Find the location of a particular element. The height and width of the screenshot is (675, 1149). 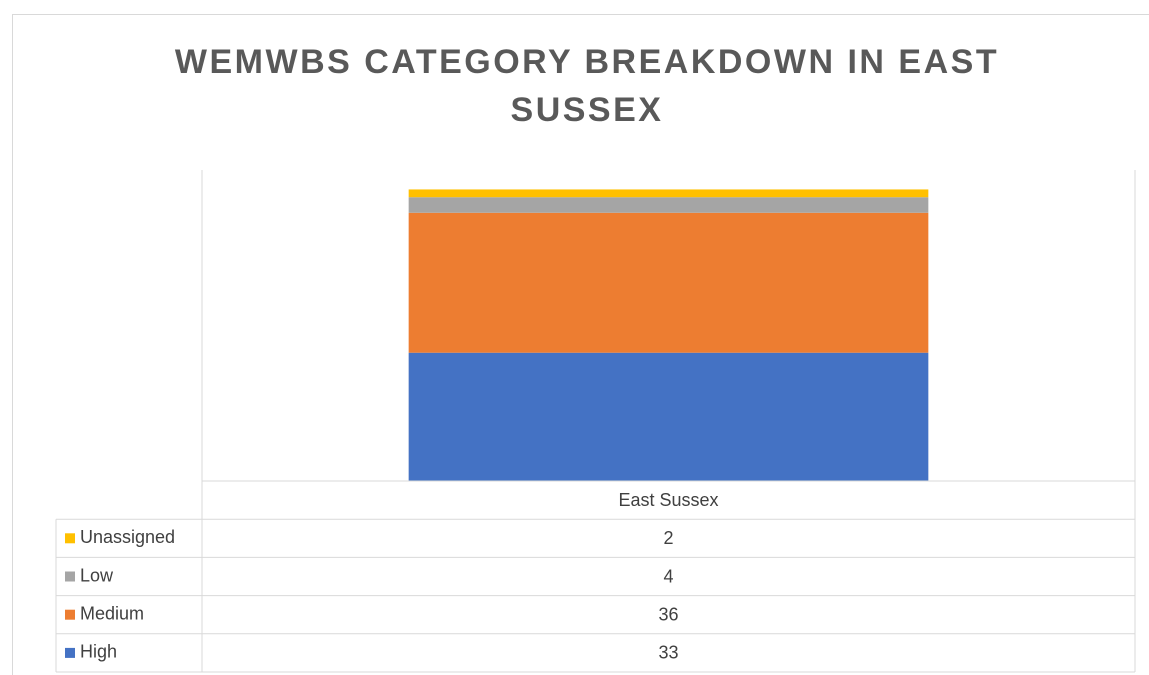

table-value: 33 is located at coordinates (668, 653).